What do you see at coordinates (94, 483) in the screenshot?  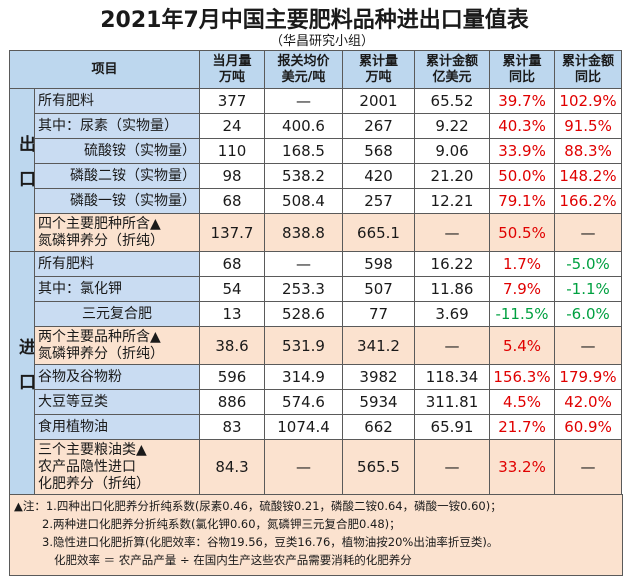 I see `item-text: 化肥养分（折纯）` at bounding box center [94, 483].